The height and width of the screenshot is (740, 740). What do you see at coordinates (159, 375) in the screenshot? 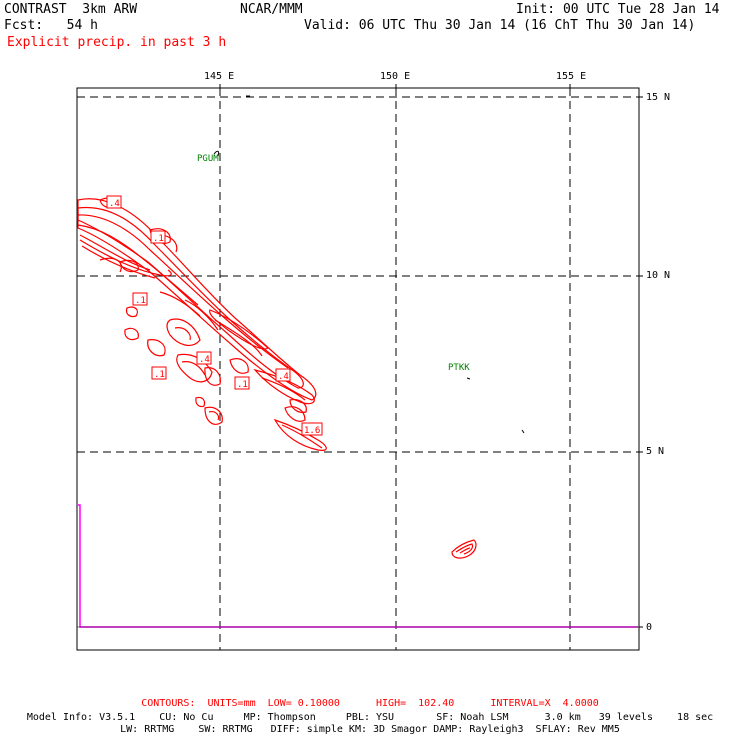
I see `contour-label-5: .1` at bounding box center [159, 375].